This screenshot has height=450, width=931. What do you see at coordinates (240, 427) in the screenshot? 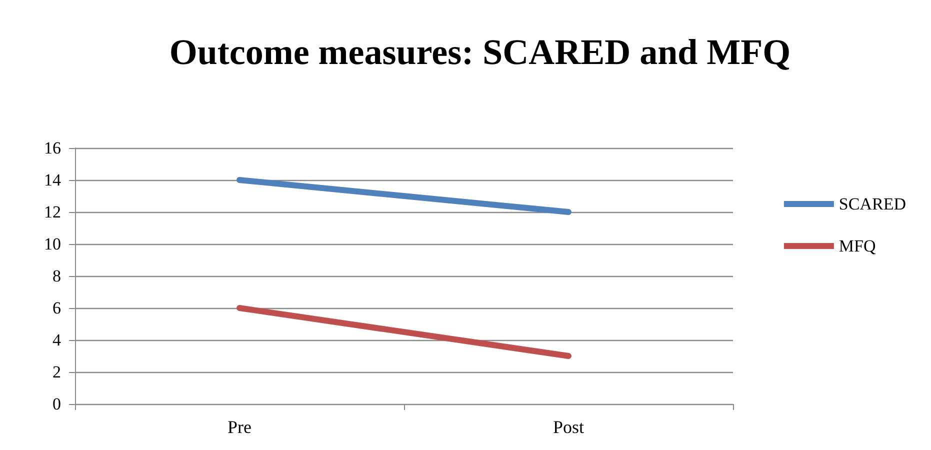
I see `x-tick-label: Pre` at bounding box center [240, 427].